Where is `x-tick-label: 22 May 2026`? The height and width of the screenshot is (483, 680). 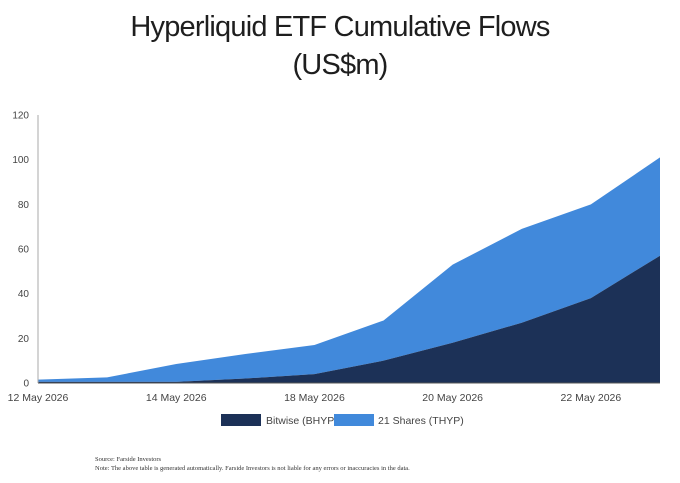 x-tick-label: 22 May 2026 is located at coordinates (591, 398).